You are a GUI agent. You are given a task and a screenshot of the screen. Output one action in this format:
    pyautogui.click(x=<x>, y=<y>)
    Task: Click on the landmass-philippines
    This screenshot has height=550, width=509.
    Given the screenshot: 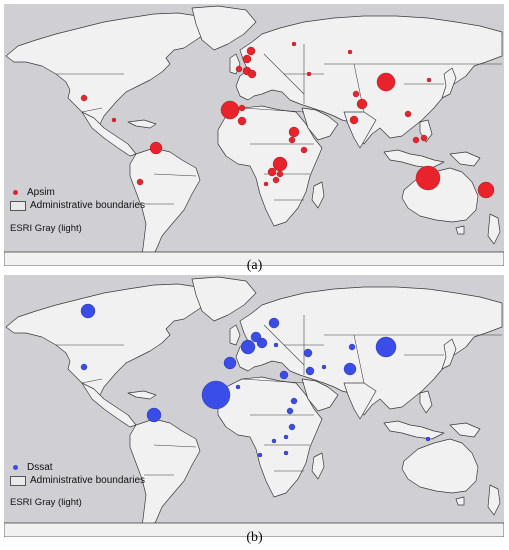 What is the action you would take?
    pyautogui.click(x=426, y=402)
    